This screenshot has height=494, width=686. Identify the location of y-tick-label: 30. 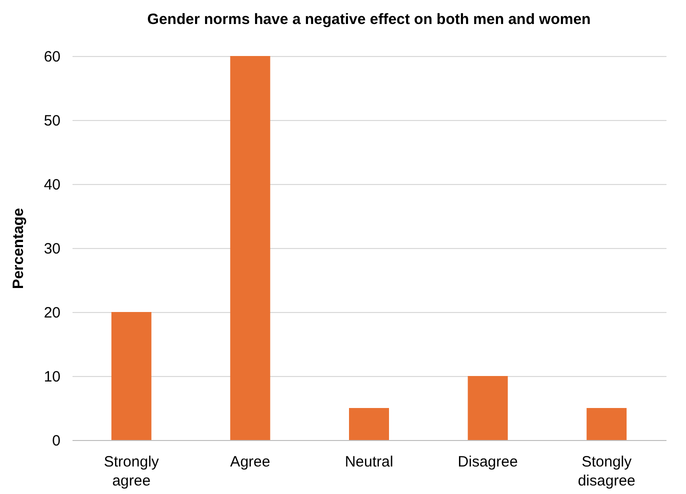
(52, 249).